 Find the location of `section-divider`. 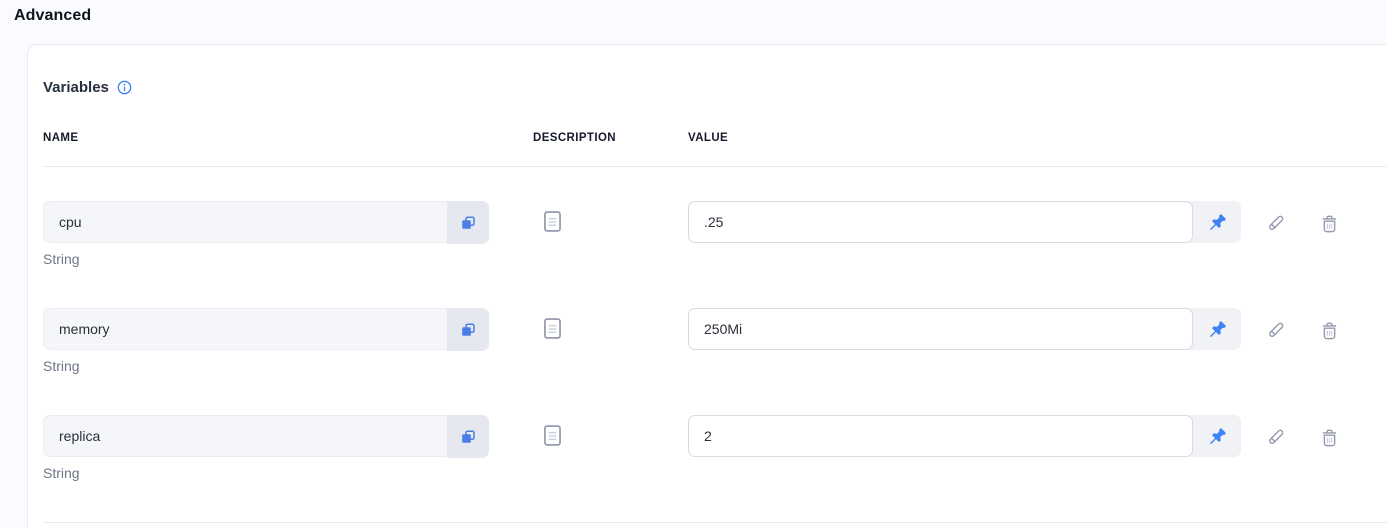

section-divider is located at coordinates (715, 522).